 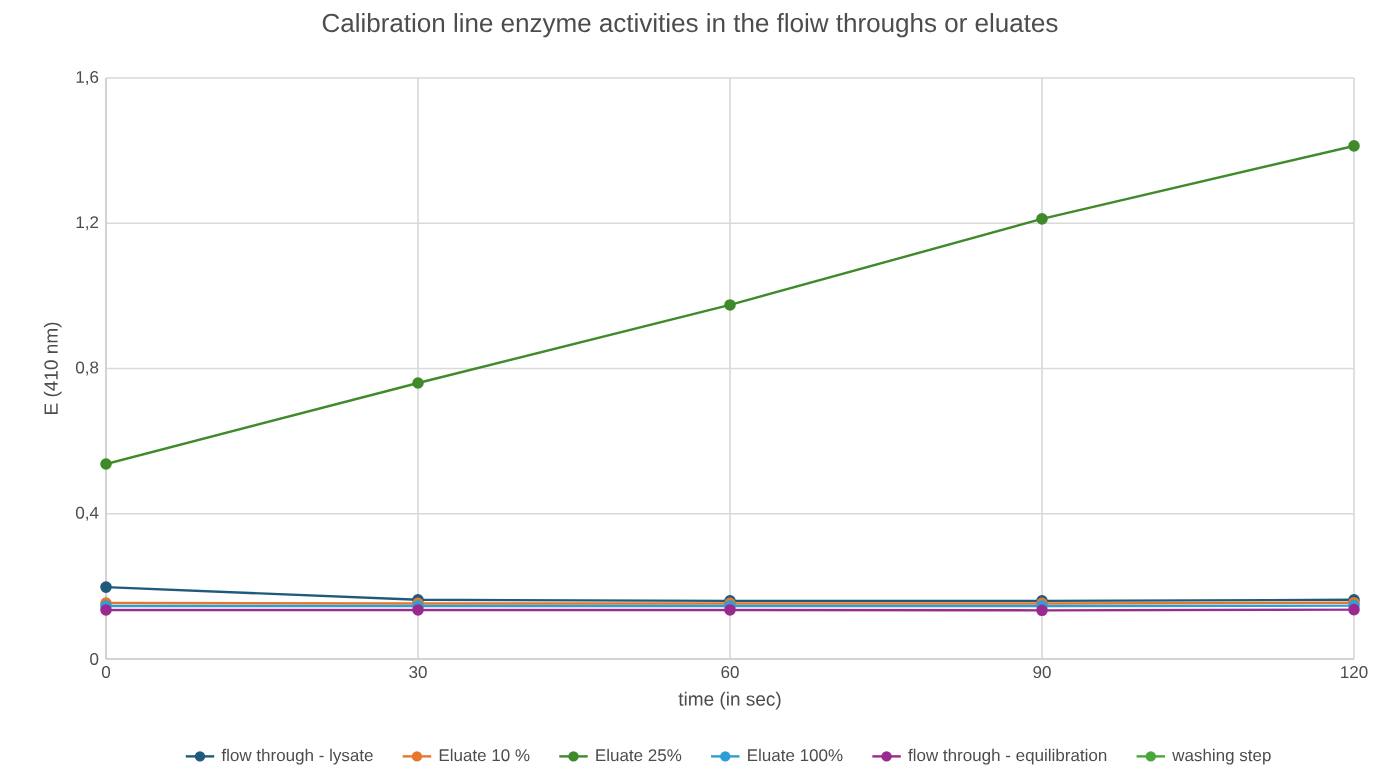 What do you see at coordinates (639, 755) in the screenshot?
I see `legend-label: Eluate 25%` at bounding box center [639, 755].